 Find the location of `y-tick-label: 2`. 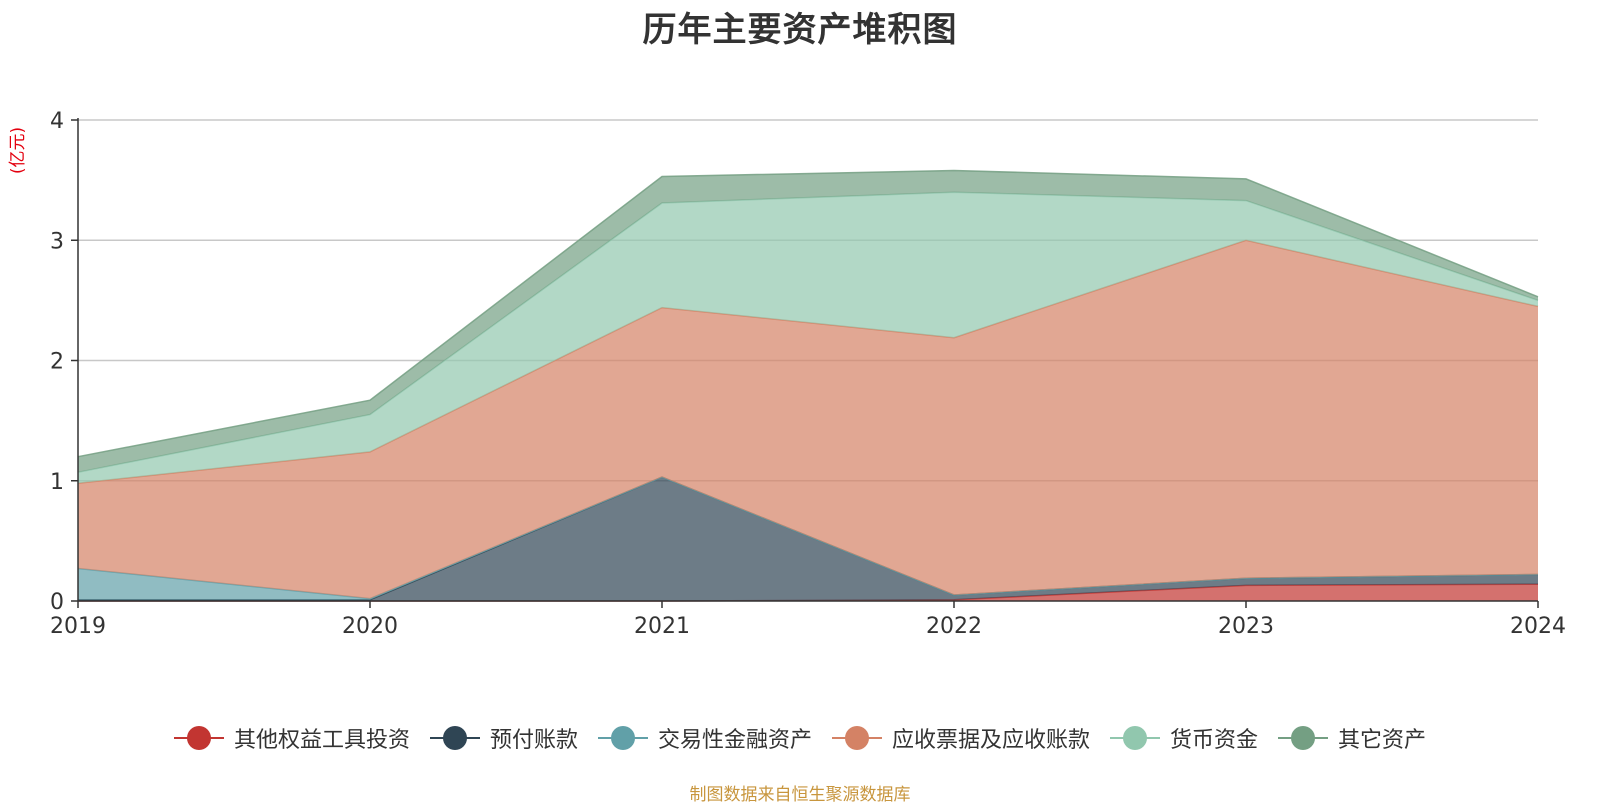

y-tick-label: 2 is located at coordinates (57, 362).